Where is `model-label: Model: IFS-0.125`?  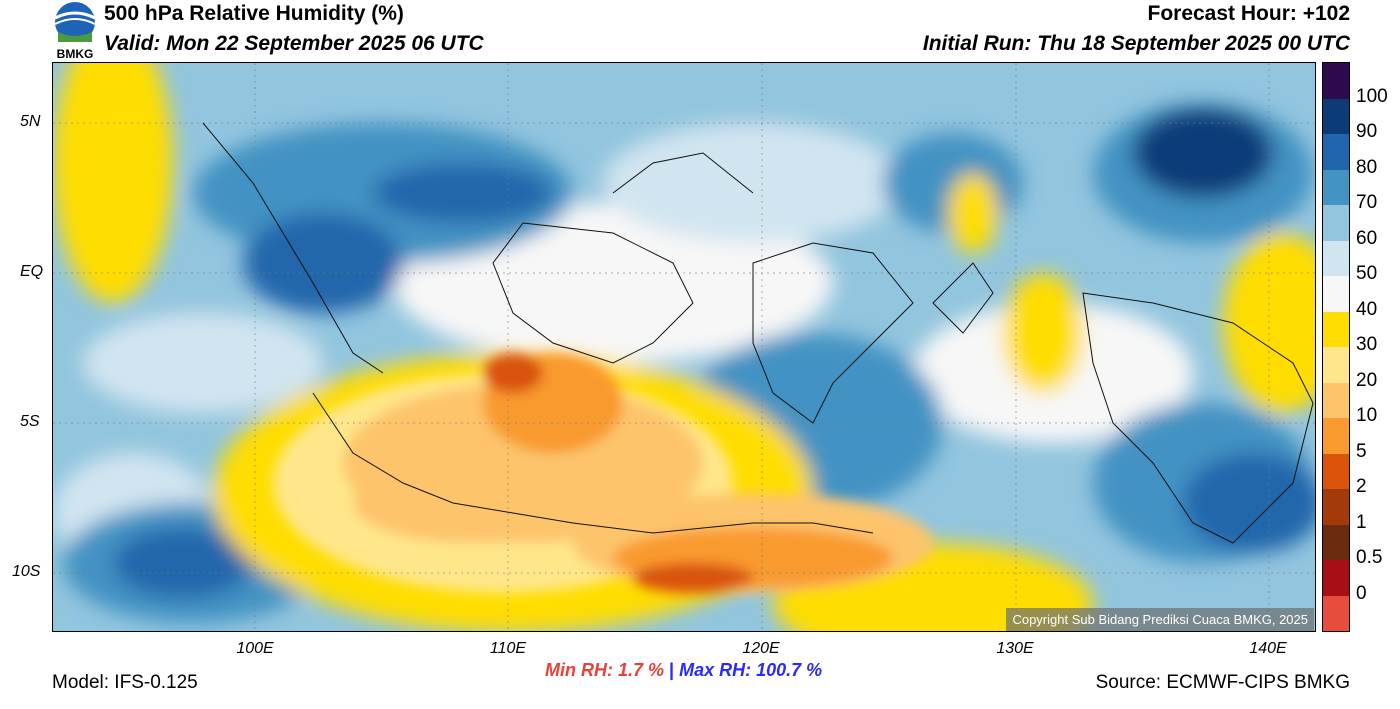 model-label: Model: IFS-0.125 is located at coordinates (125, 682).